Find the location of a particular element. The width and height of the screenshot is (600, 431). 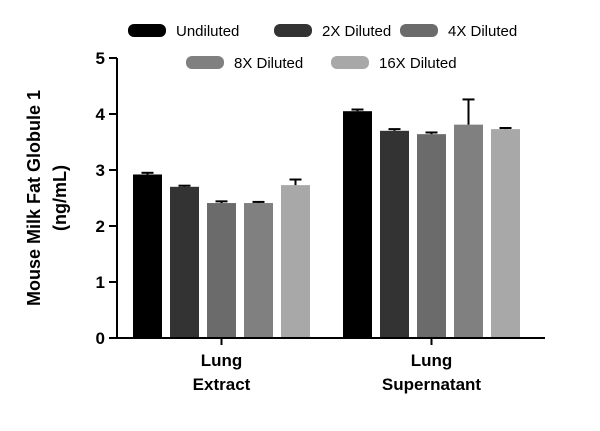

y-tick-label: 5 is located at coordinates (100, 58).